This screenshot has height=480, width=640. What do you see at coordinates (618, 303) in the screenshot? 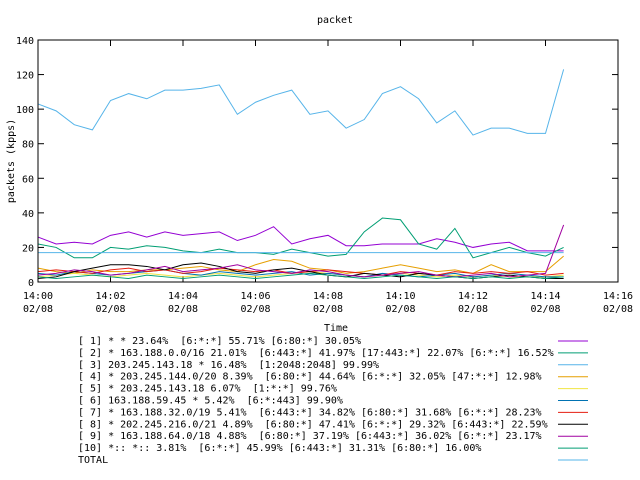
I see `x-tick-label: 14:16 02/08` at bounding box center [618, 303].